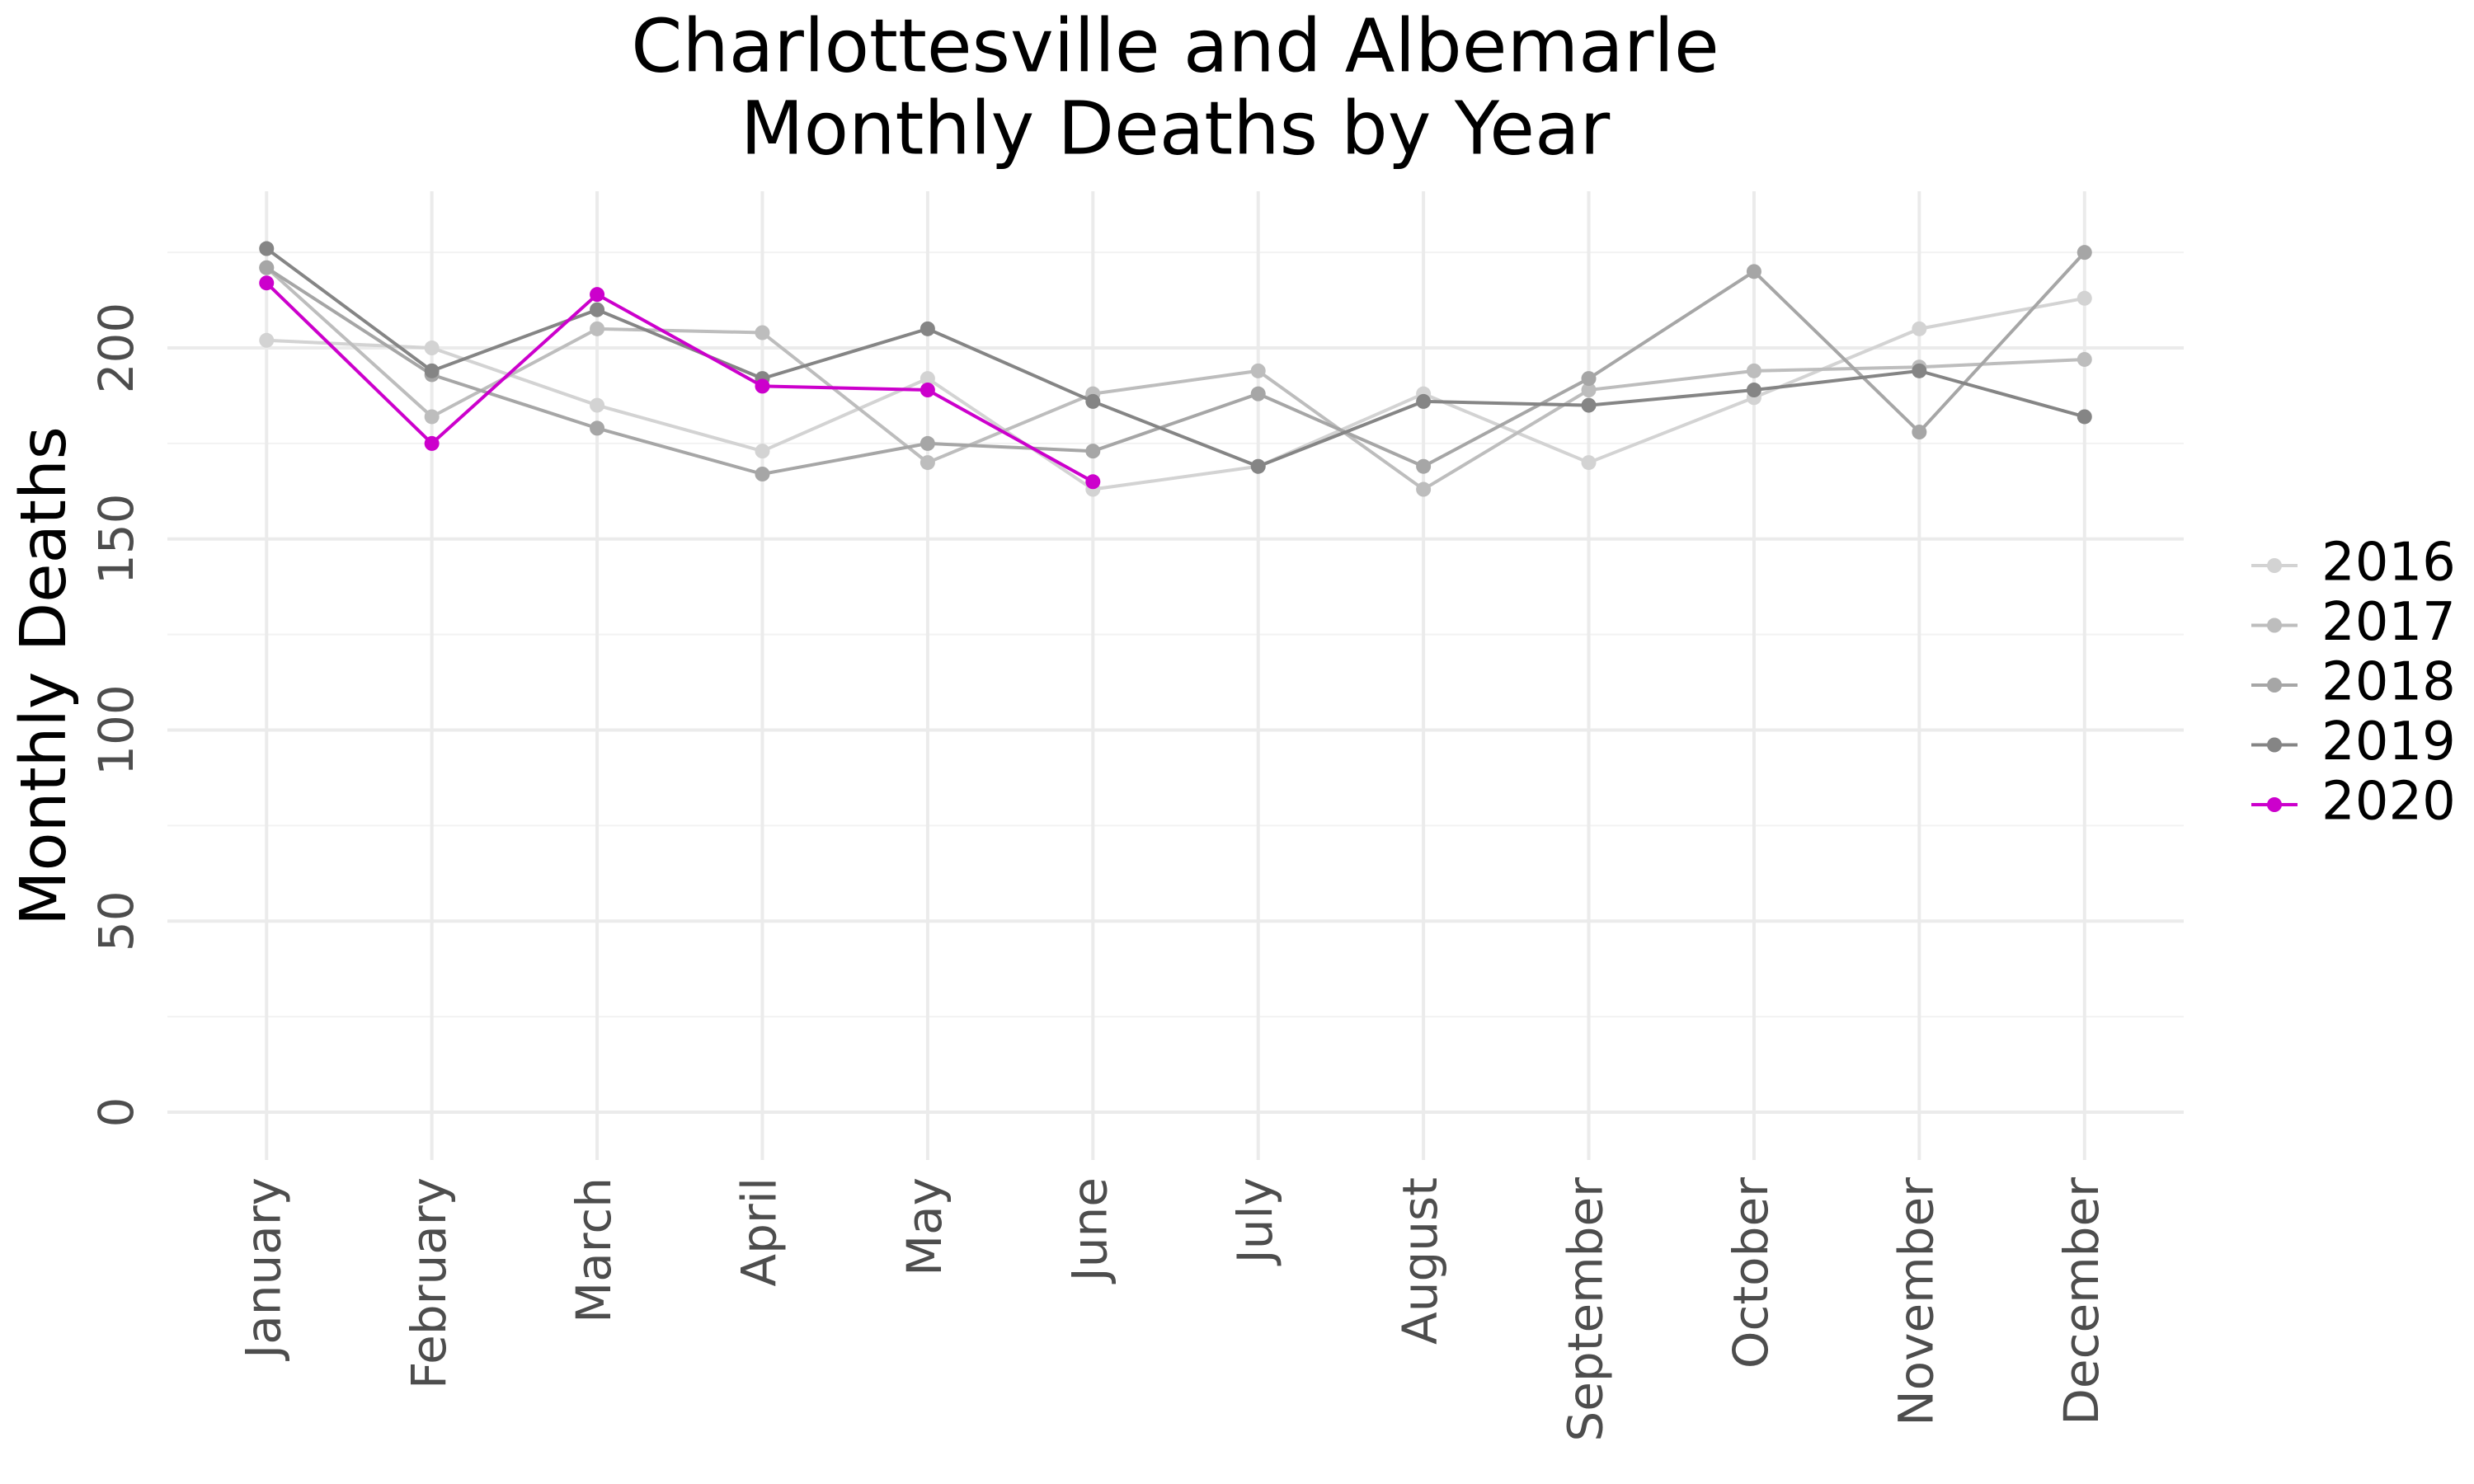 This screenshot has width=2474, height=1484. Describe the element at coordinates (1255, 1221) in the screenshot. I see `x-tick-label: July` at that location.